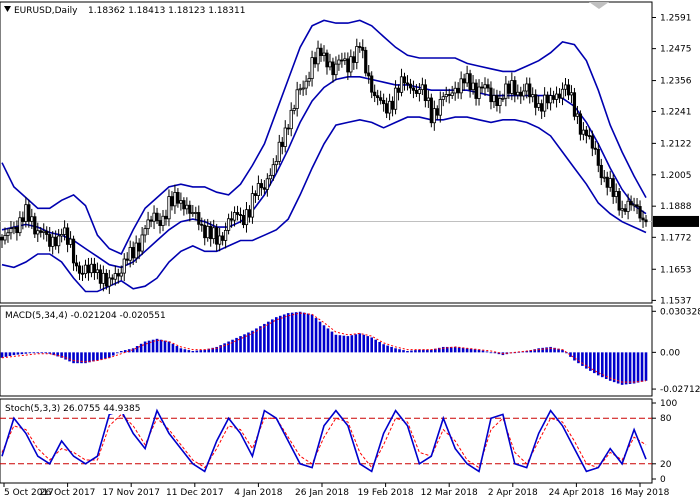  Describe the element at coordinates (676, 301) in the screenshot. I see `price-tick-label: 1.1537` at that location.